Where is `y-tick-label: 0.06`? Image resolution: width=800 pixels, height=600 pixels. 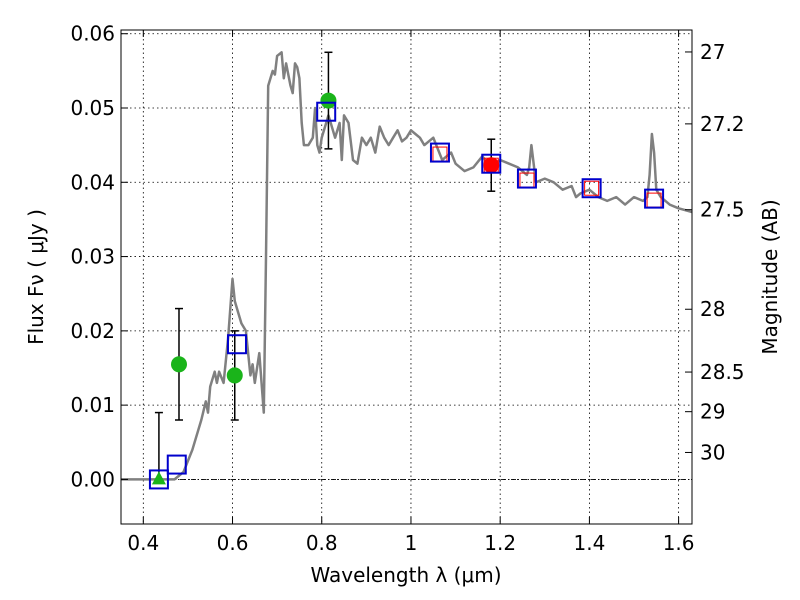 y-tick-label: 0.06 is located at coordinates (92, 34).